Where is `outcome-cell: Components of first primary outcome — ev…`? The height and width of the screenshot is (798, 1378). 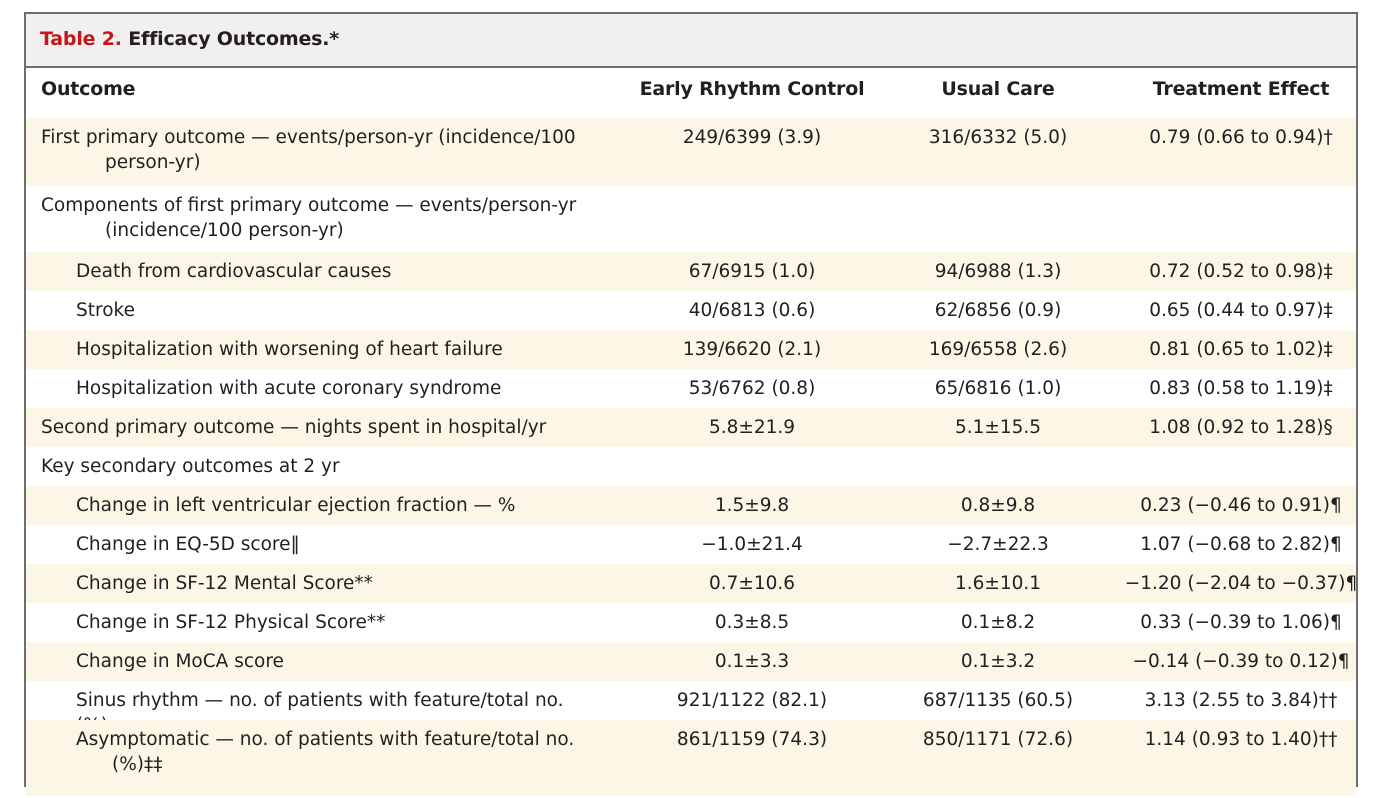
outcome-cell: Components of first primary outcome — ev… is located at coordinates (309, 218).